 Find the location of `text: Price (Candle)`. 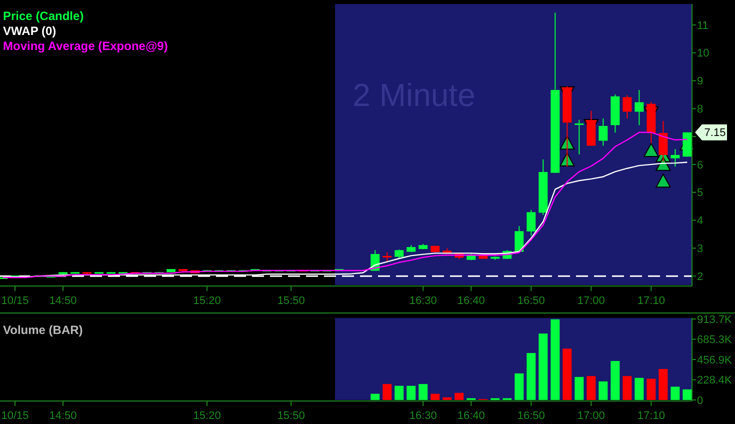

text: Price (Candle) is located at coordinates (43, 16).